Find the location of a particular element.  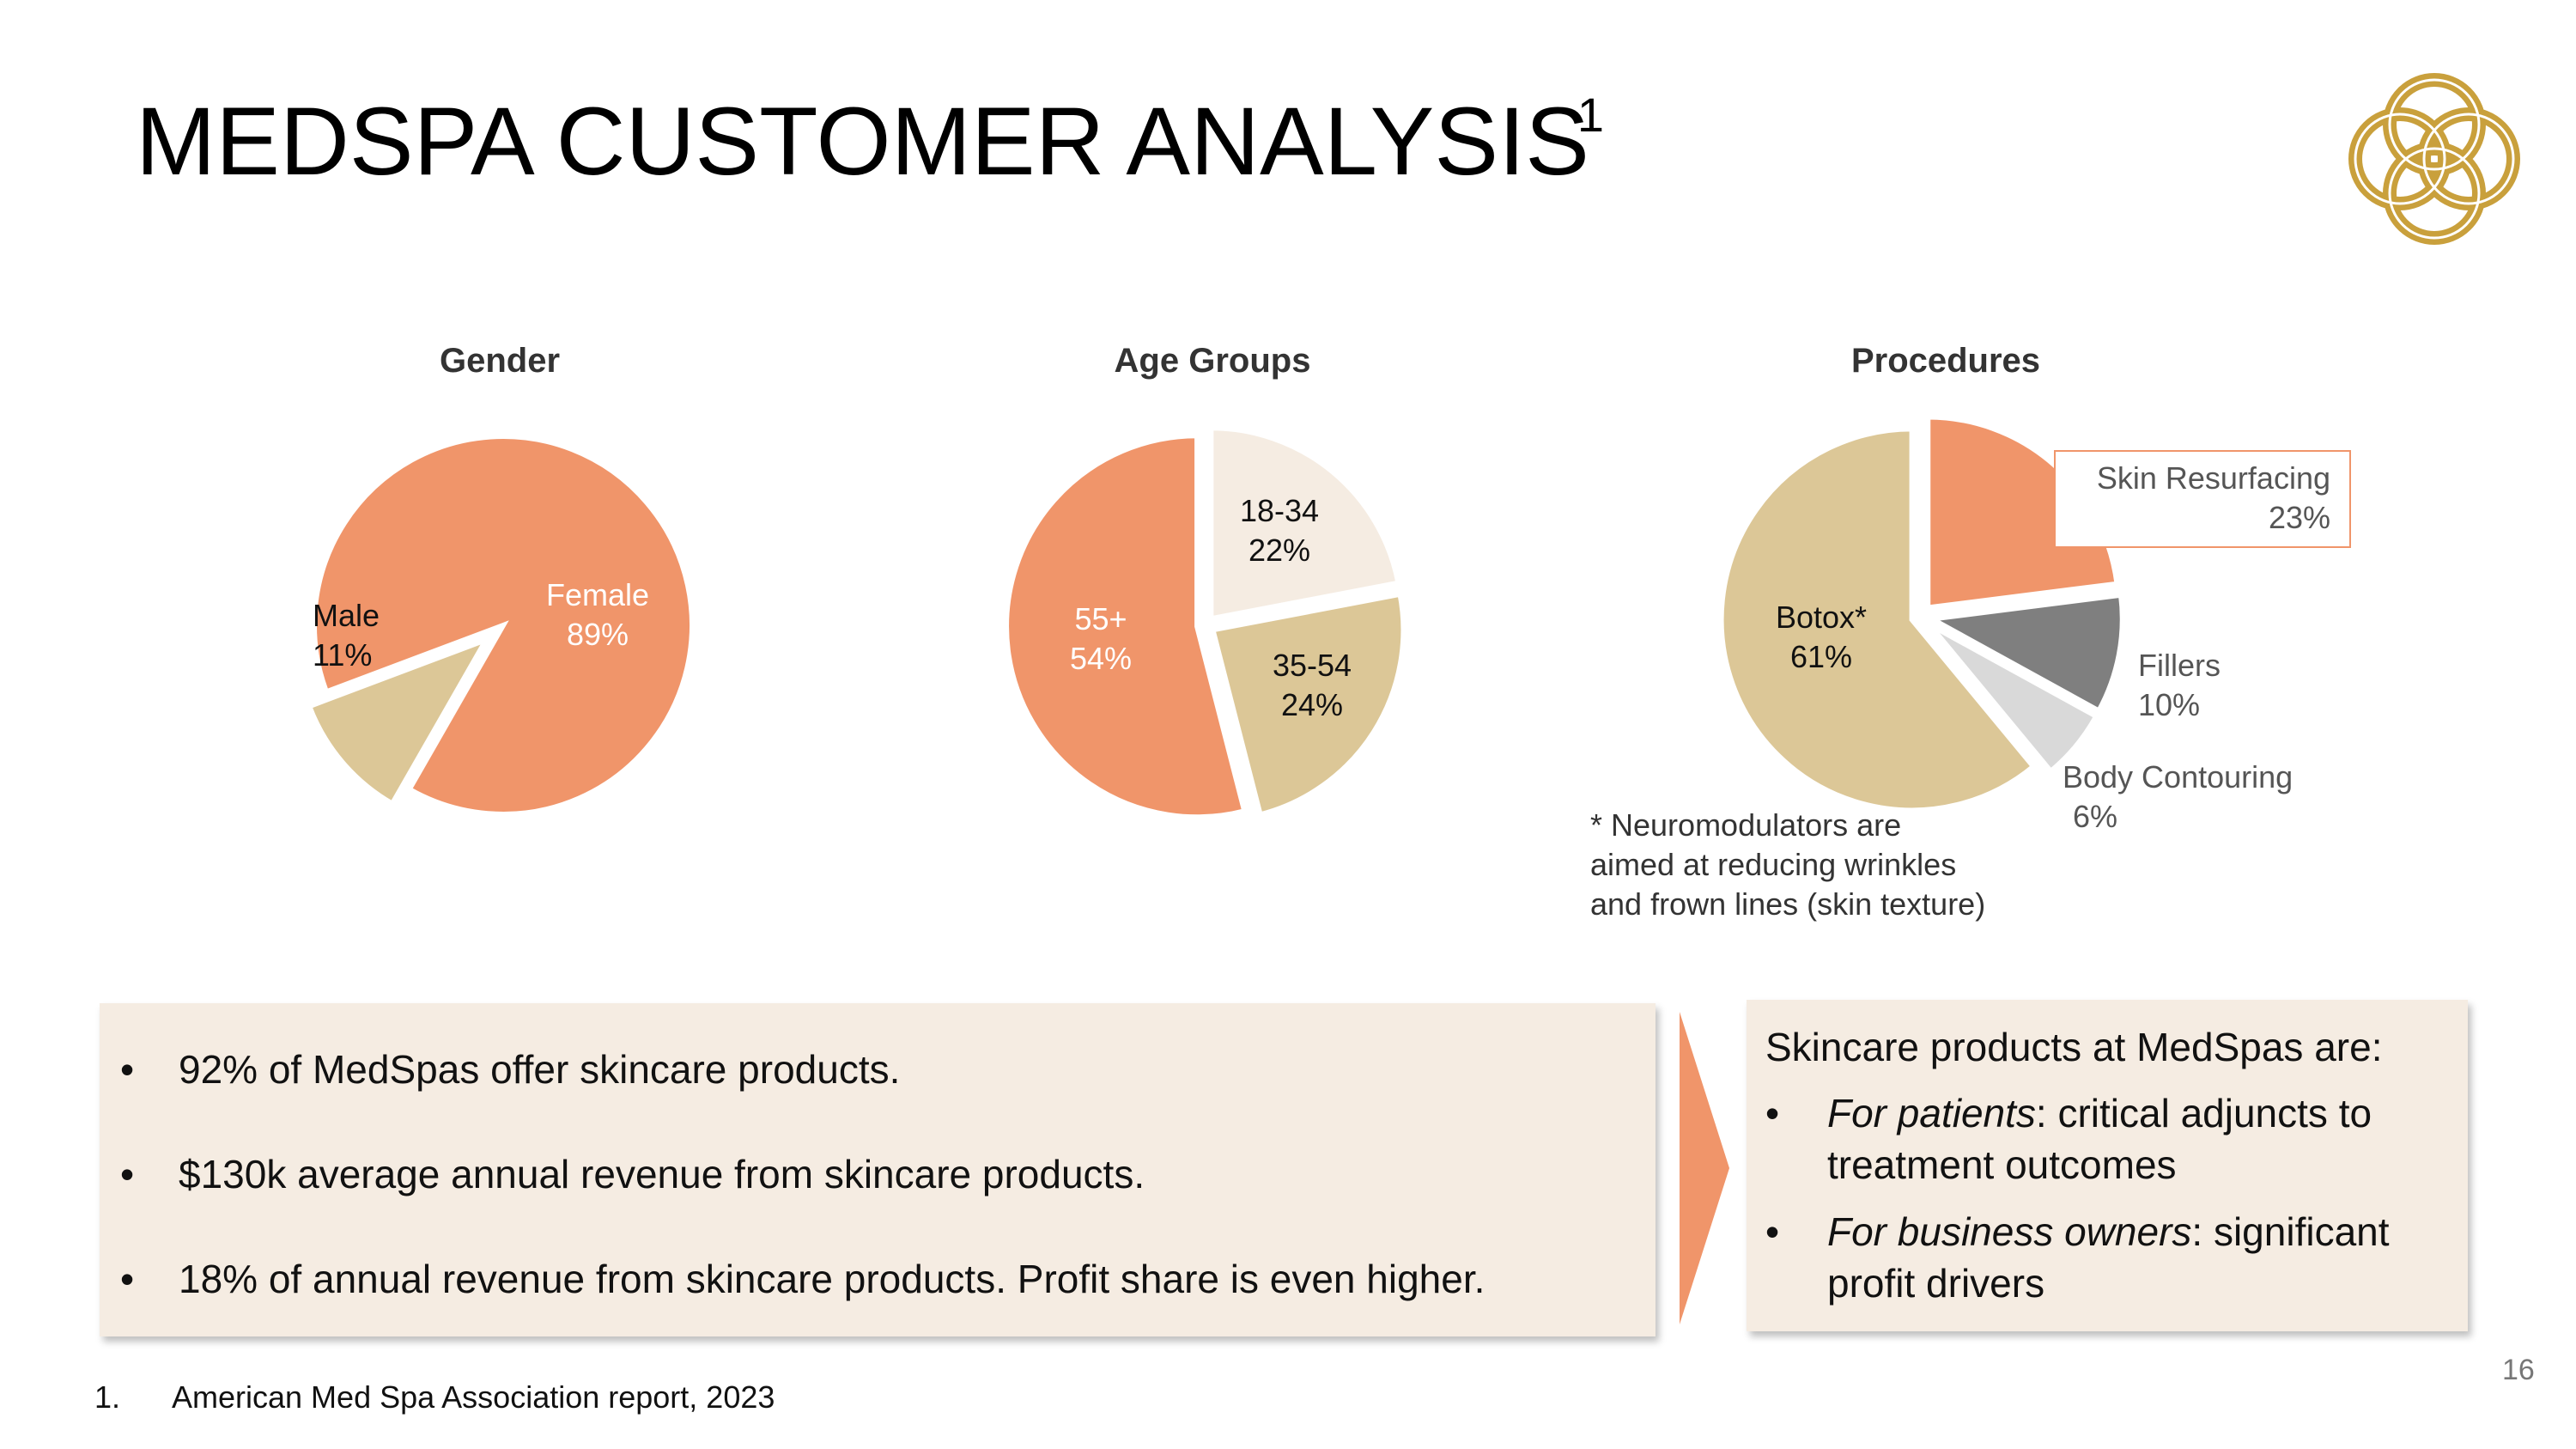

label-skin-resurfacing-value: 23% is located at coordinates (2299, 517).